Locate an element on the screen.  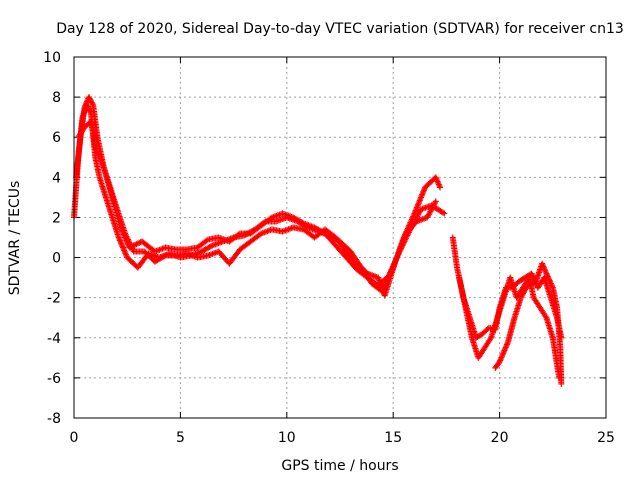
series-trace-f is located at coordinates (528, 323).